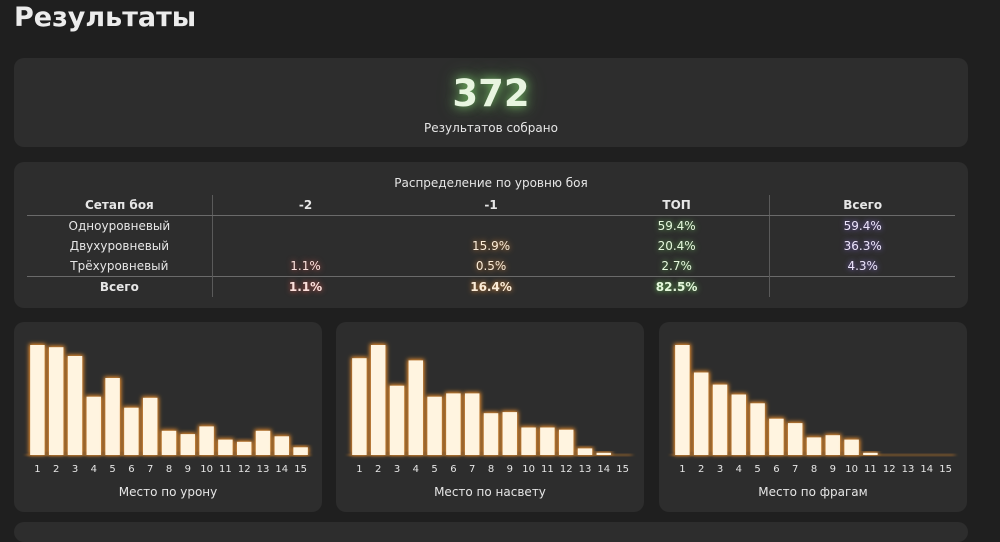 The height and width of the screenshot is (542, 1000). Describe the element at coordinates (757, 469) in the screenshot. I see `x-tick-label: 5` at that location.